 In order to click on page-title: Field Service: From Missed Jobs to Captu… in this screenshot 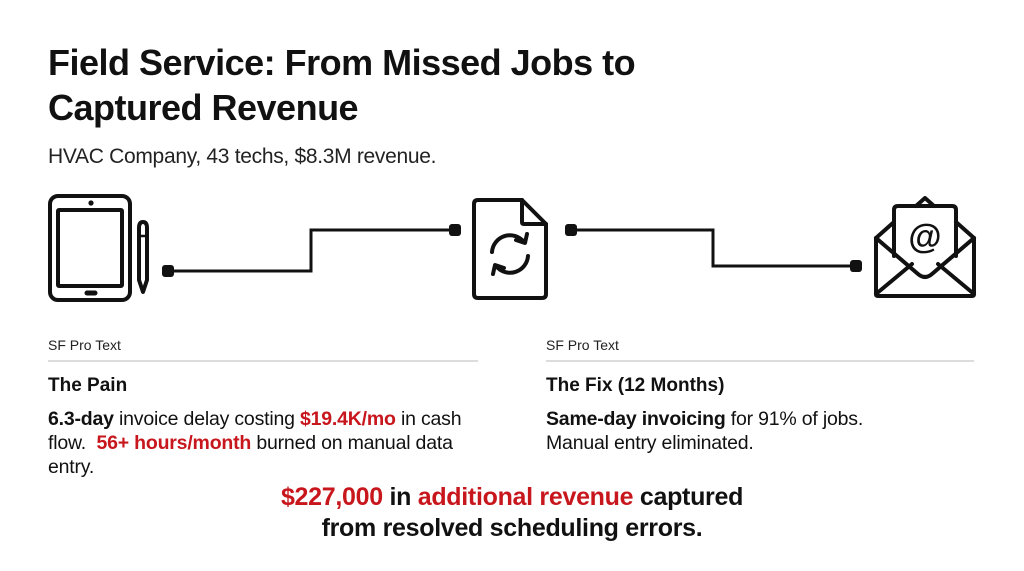, I will do `click(342, 85)`.